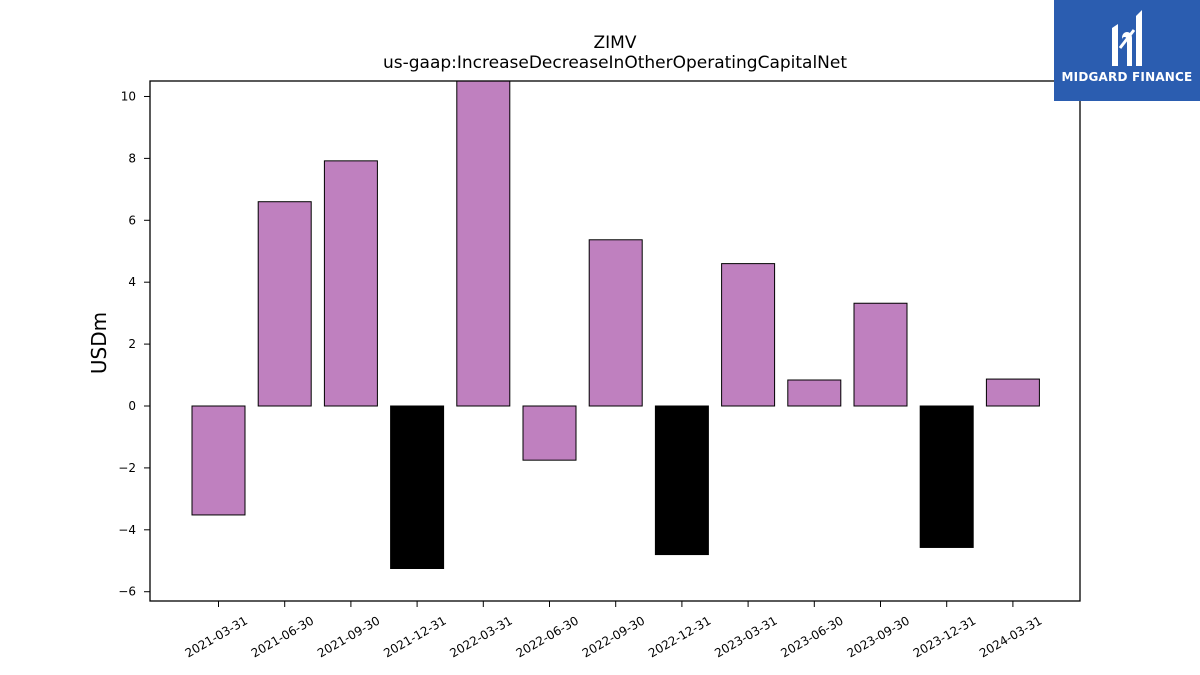 Image resolution: width=1200 pixels, height=675 pixels. I want to click on x-tick-label: 2023-03-31, so click(745, 636).